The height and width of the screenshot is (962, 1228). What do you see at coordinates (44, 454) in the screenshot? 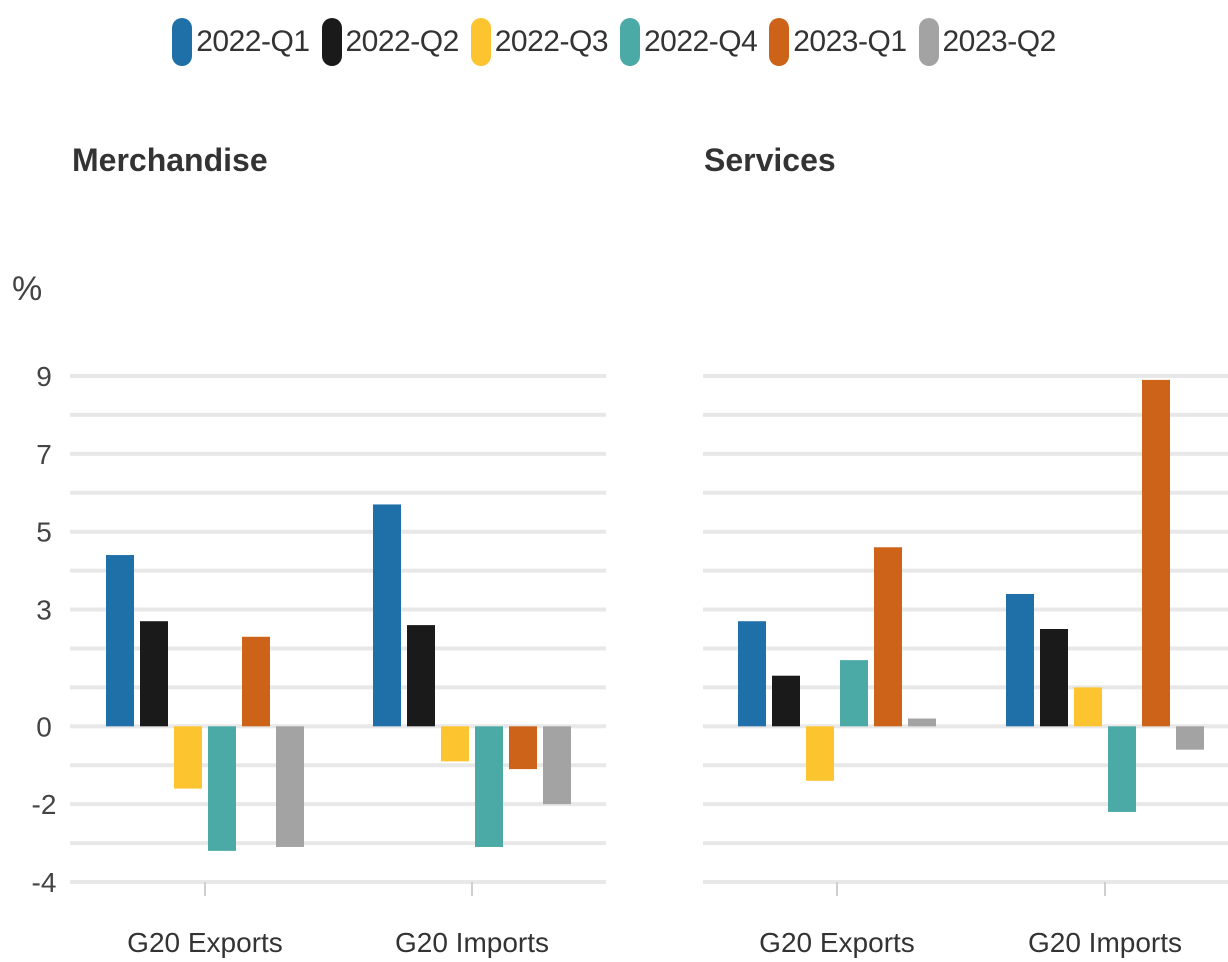
I see `y-tick-label: 7` at bounding box center [44, 454].